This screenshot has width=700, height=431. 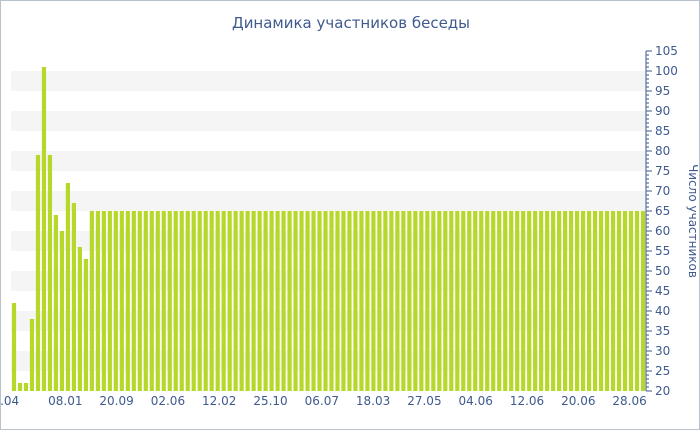 What do you see at coordinates (578, 401) in the screenshot?
I see `x-tick-label: 20.06` at bounding box center [578, 401].